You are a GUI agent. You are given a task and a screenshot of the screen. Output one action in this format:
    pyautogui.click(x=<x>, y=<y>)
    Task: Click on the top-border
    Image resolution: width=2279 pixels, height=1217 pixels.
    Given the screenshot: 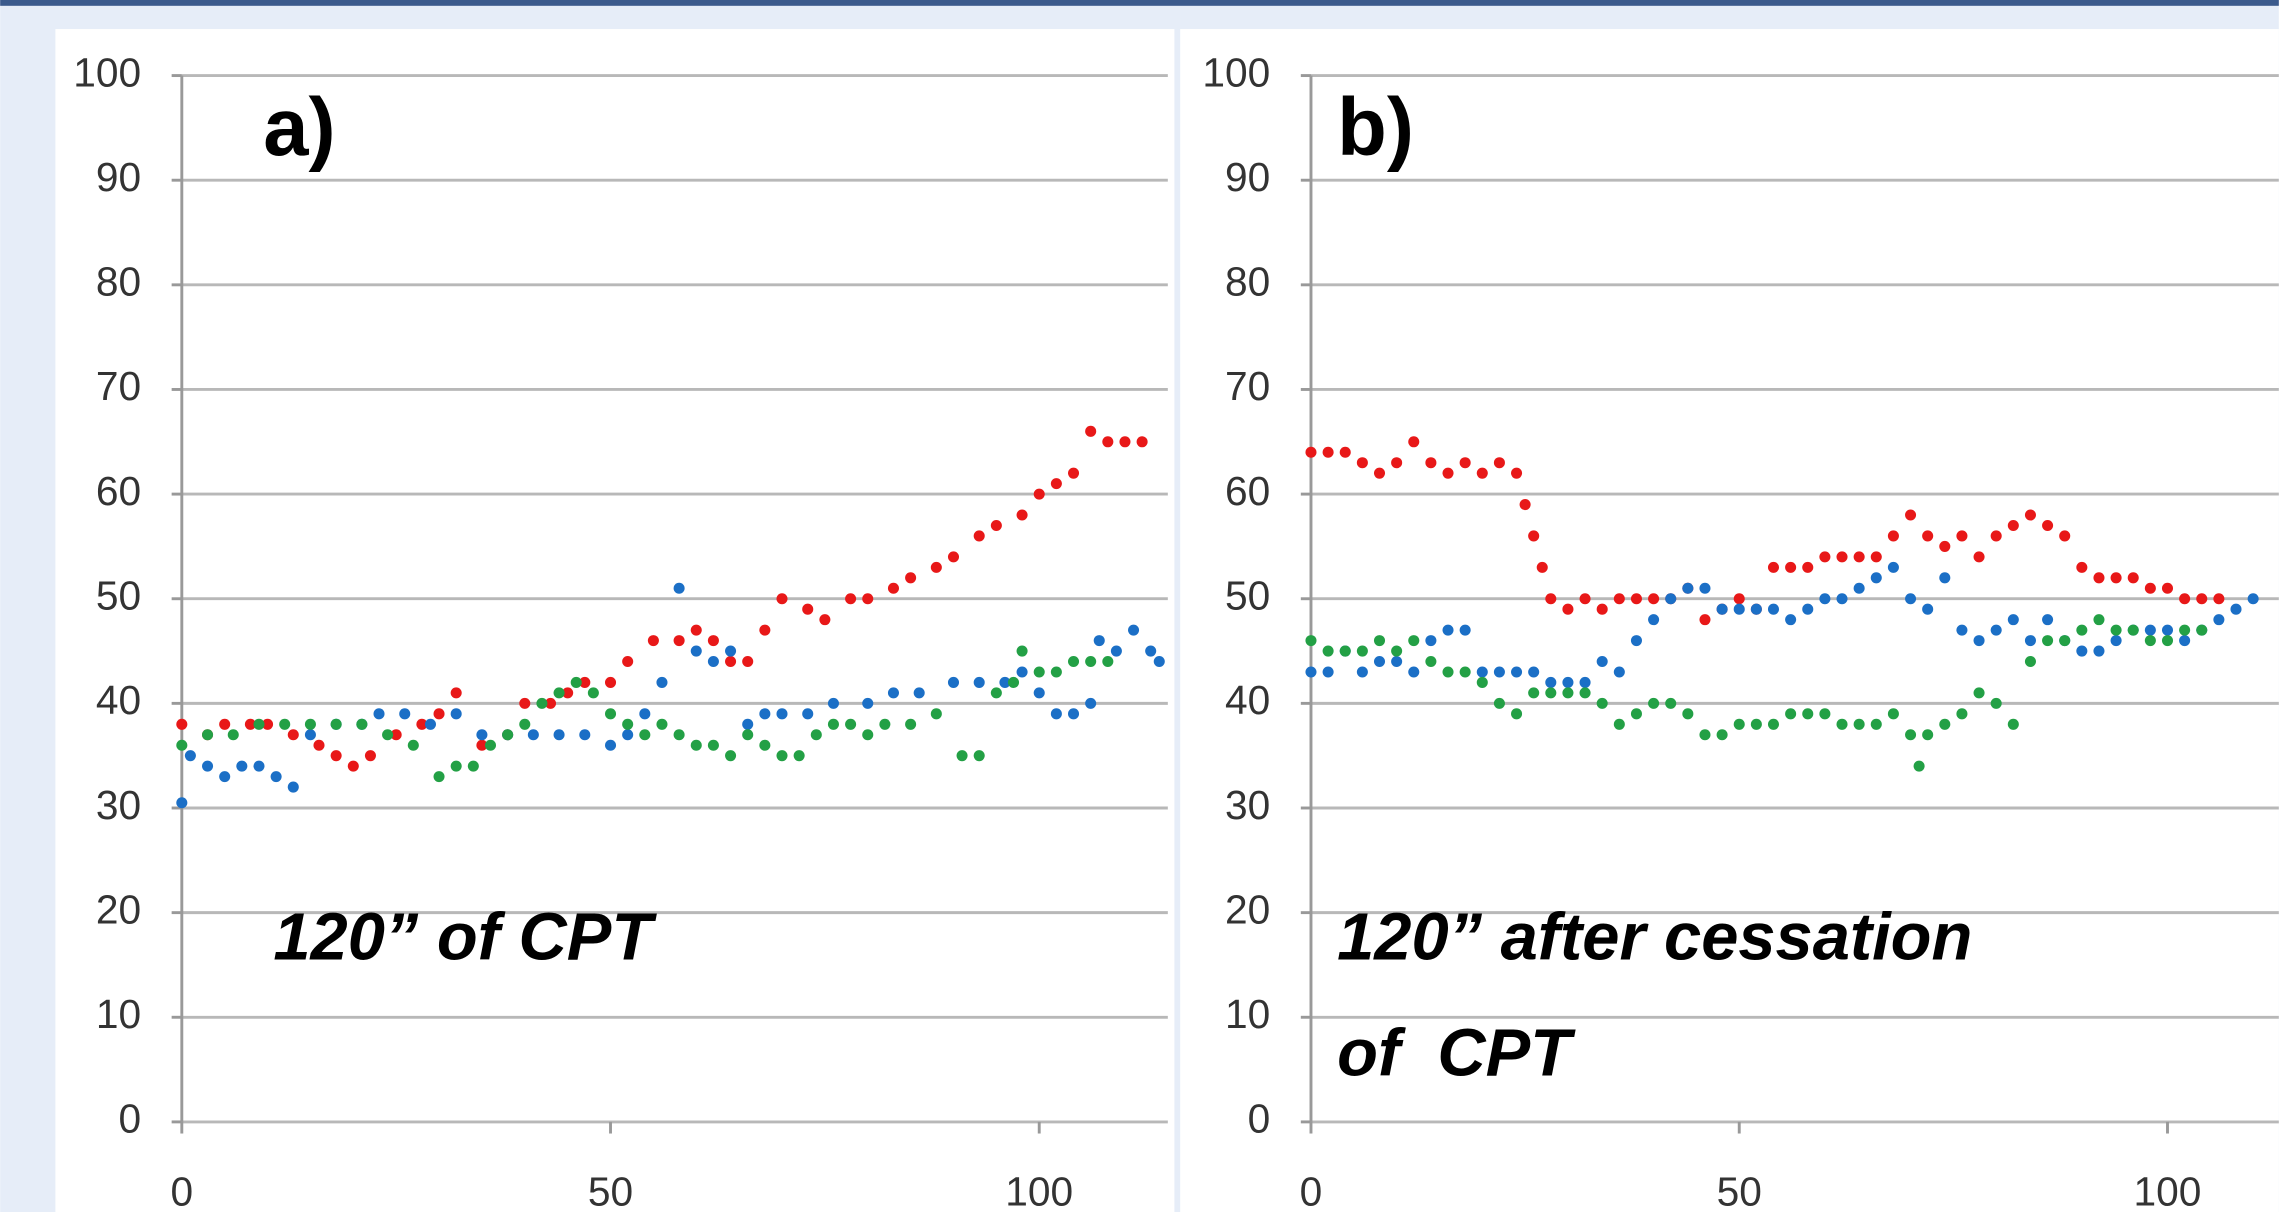 What is the action you would take?
    pyautogui.click(x=1139, y=3)
    